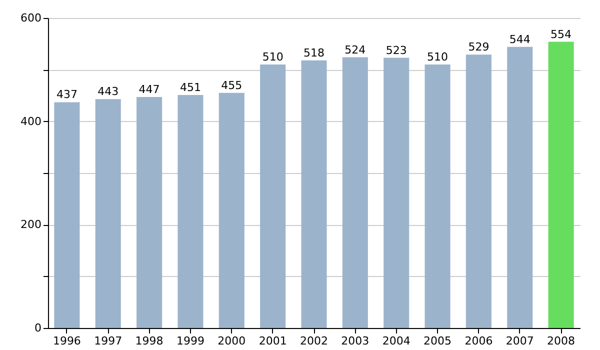 The image size is (600, 350). Describe the element at coordinates (519, 39) in the screenshot. I see `data-label: 544` at that location.